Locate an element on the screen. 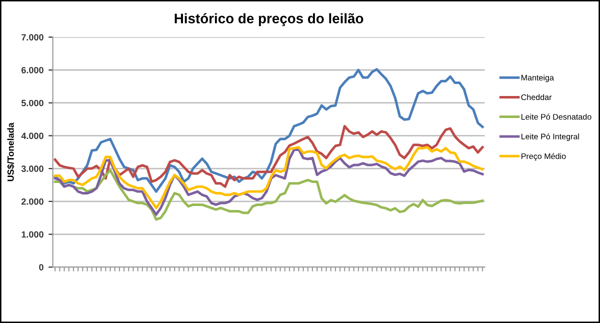  y-tick-label: 1.000 is located at coordinates (33, 234).